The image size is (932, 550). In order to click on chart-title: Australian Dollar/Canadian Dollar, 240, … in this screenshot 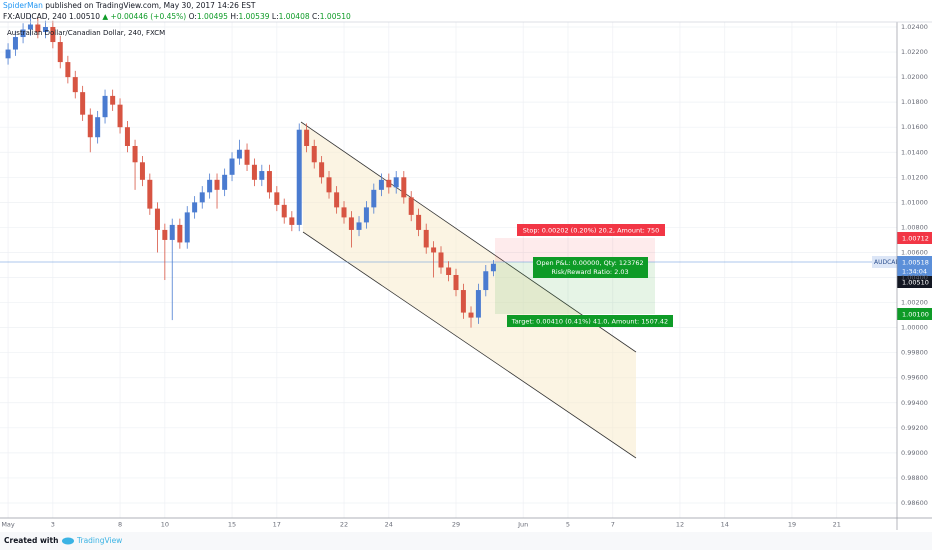, I will do `click(86, 33)`.